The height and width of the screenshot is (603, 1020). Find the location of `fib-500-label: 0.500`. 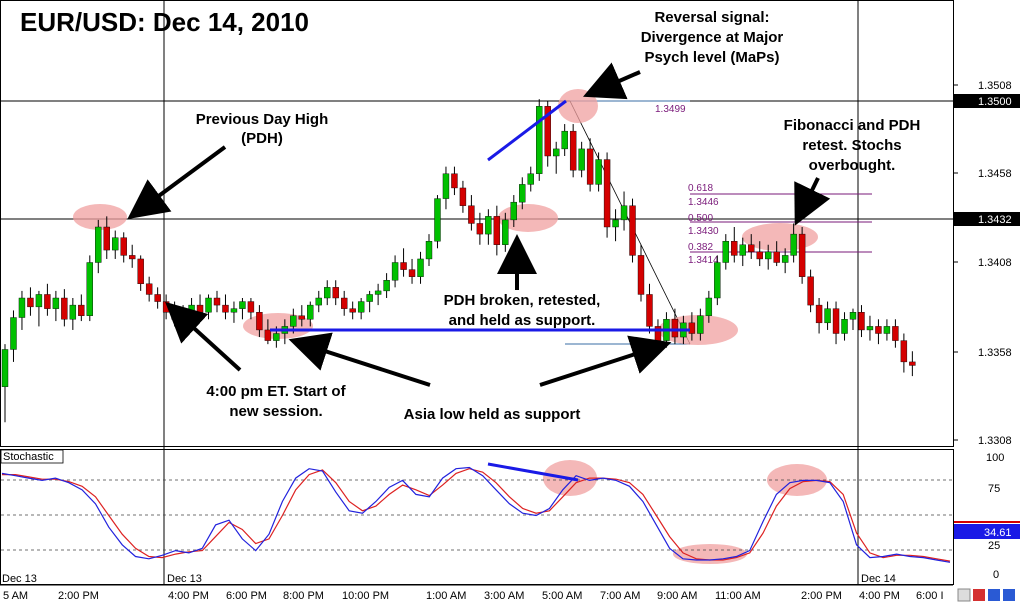

fib-500-label: 0.500 is located at coordinates (700, 218).